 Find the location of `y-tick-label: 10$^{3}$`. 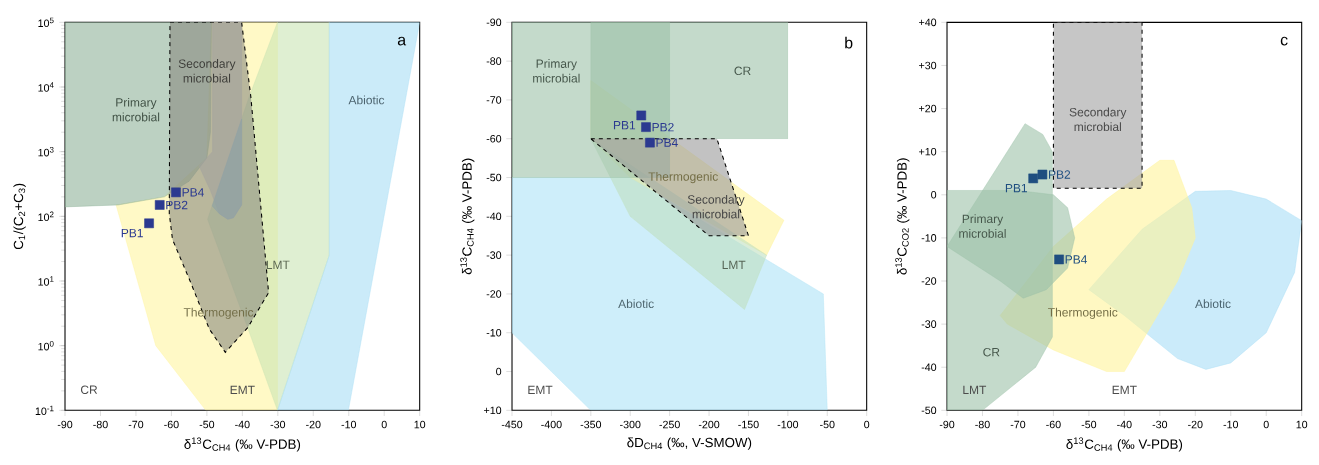

y-tick-label: 10$^{3}$ is located at coordinates (46, 151).